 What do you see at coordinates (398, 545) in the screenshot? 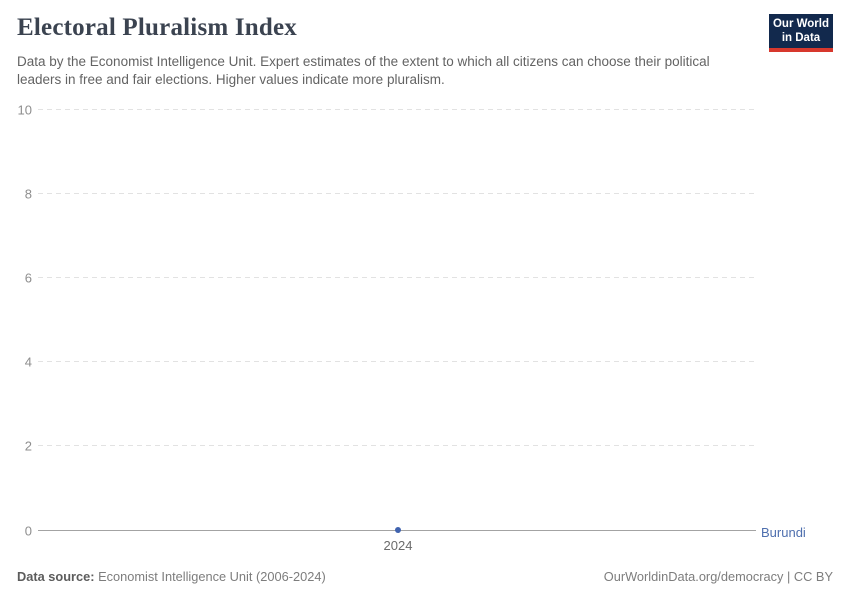
I see `x-tick-label-2024: 2024` at bounding box center [398, 545].